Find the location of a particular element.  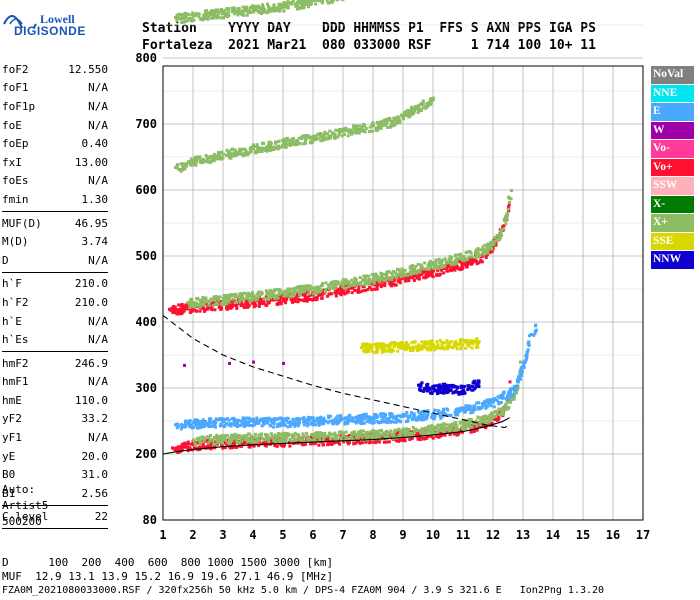

trace-f2-hop-x is located at coordinates (349, 249).